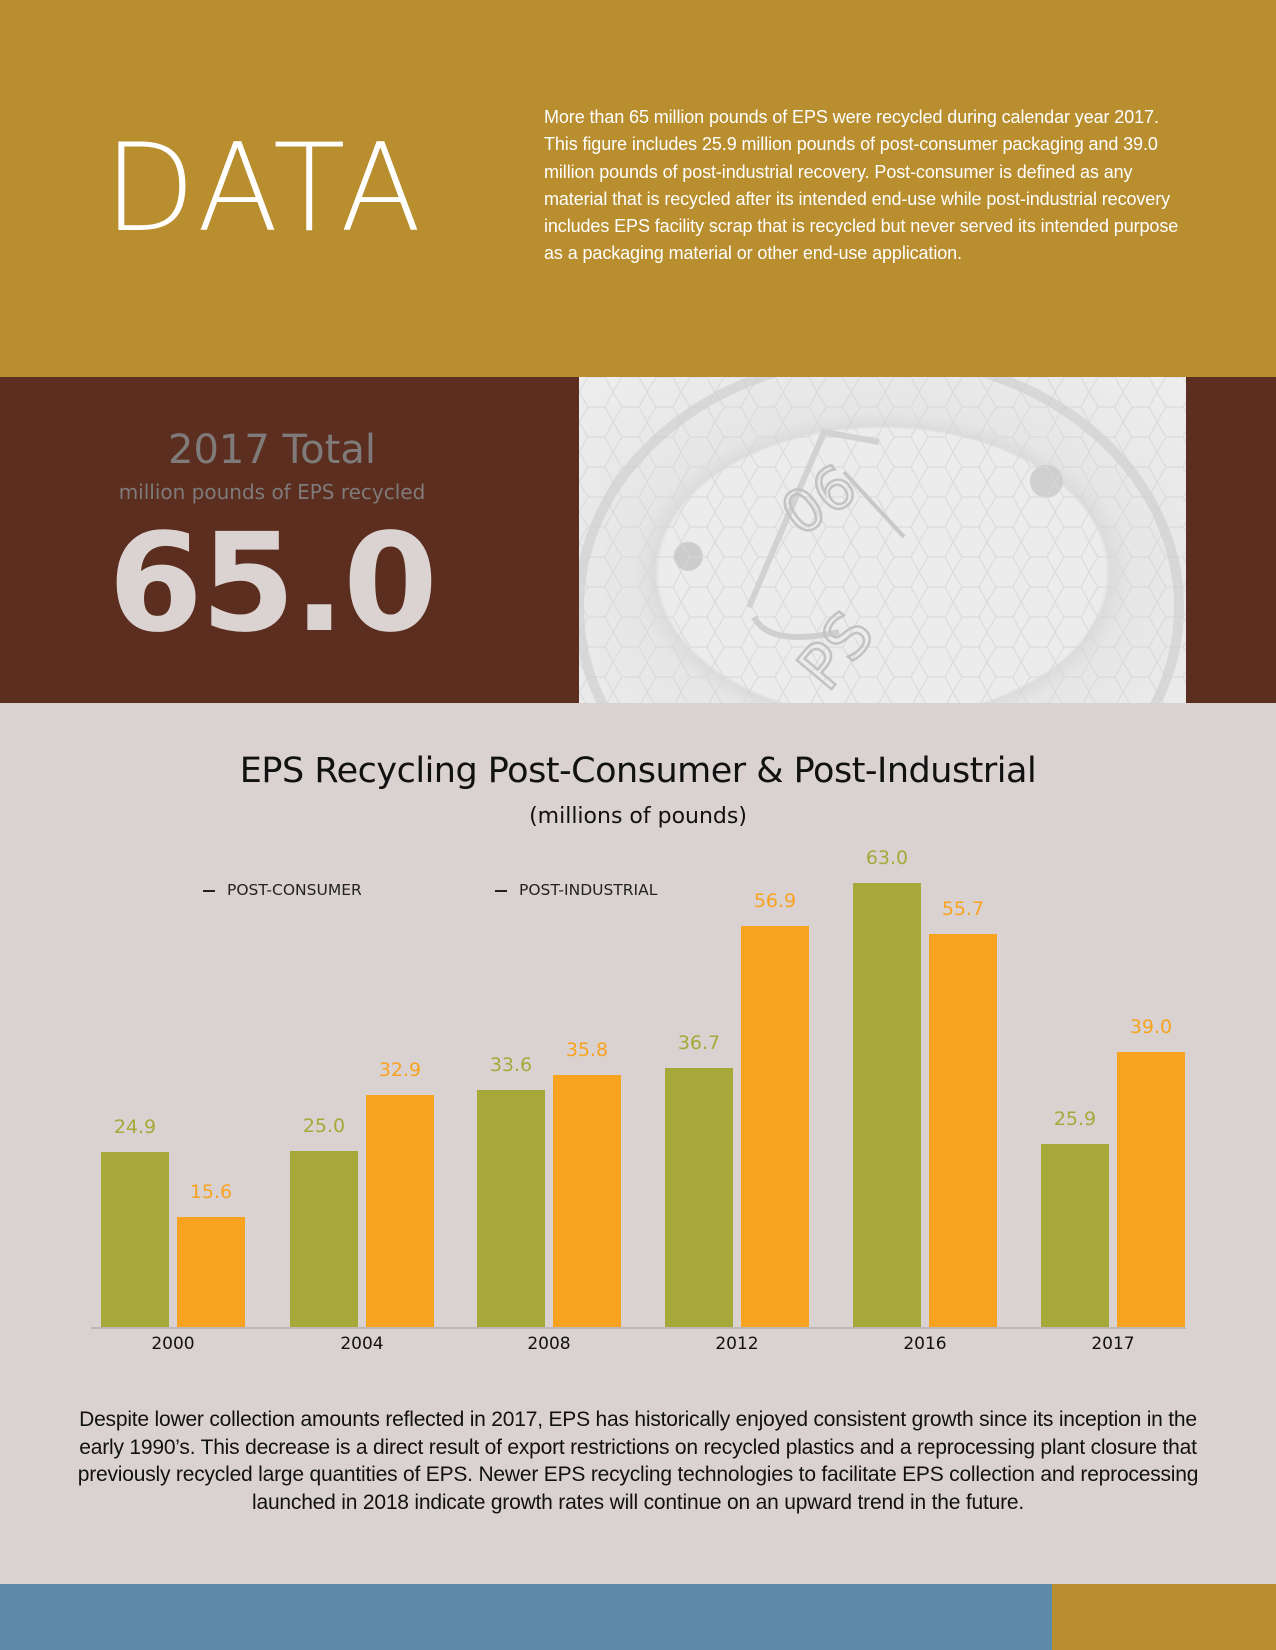  Describe the element at coordinates (324, 1126) in the screenshot. I see `bar-value-label: 25.0` at that location.